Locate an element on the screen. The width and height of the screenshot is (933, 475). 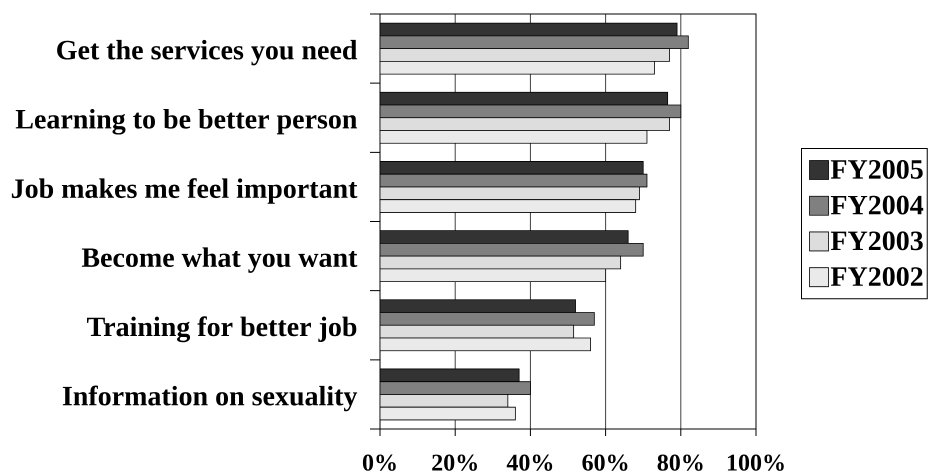
x-tick-label: 20% is located at coordinates (454, 462).